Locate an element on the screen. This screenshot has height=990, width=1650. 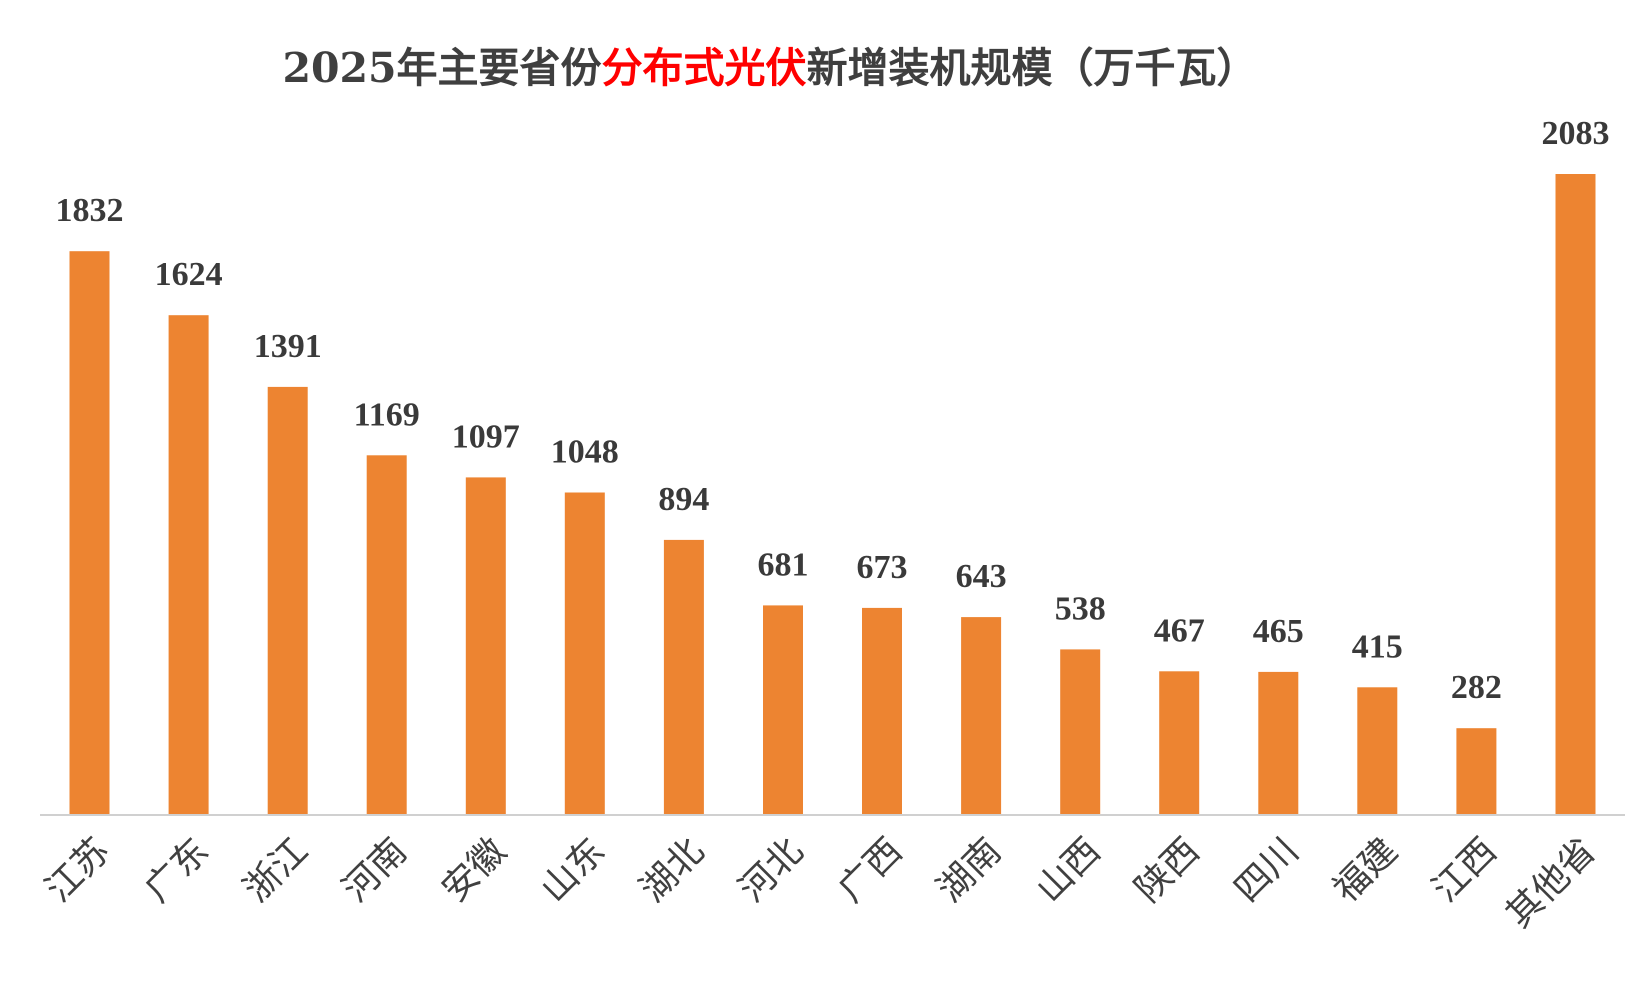
value-label-16: 2083 is located at coordinates (1576, 133).